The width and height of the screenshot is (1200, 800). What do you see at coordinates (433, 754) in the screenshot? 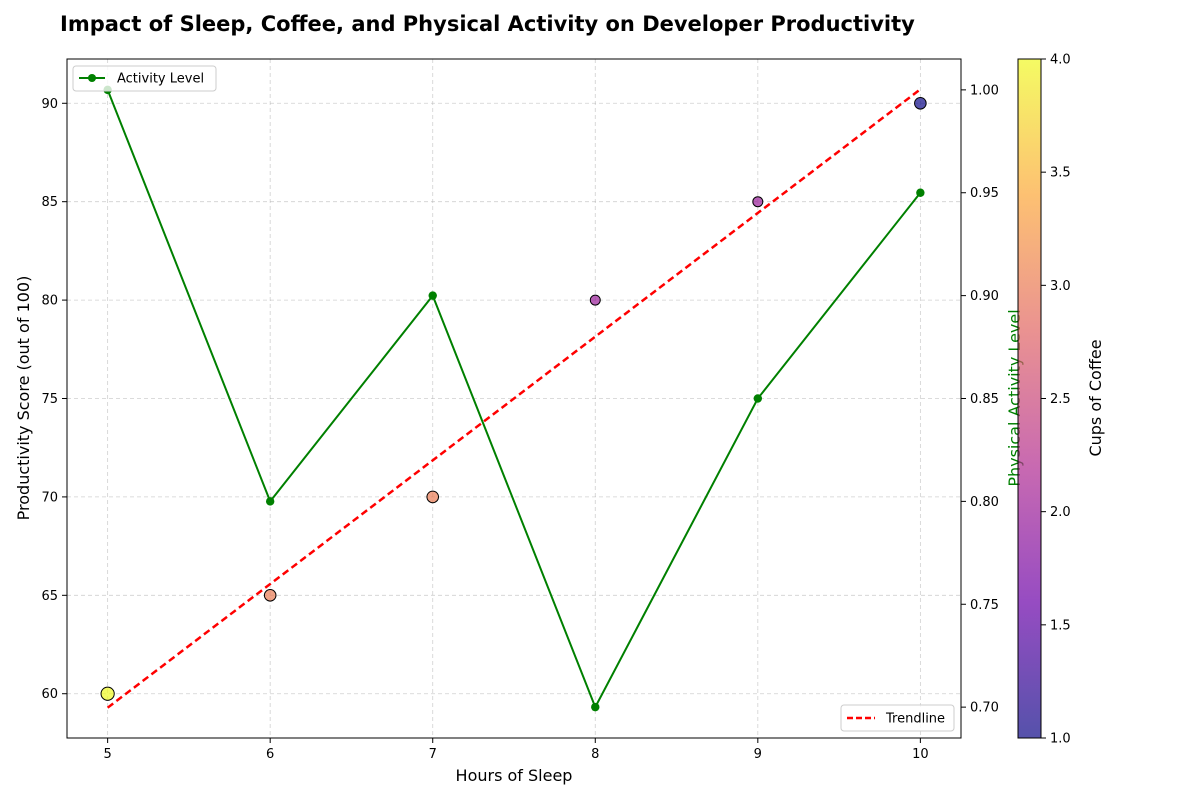
I see `x-tick-label: 7` at bounding box center [433, 754].